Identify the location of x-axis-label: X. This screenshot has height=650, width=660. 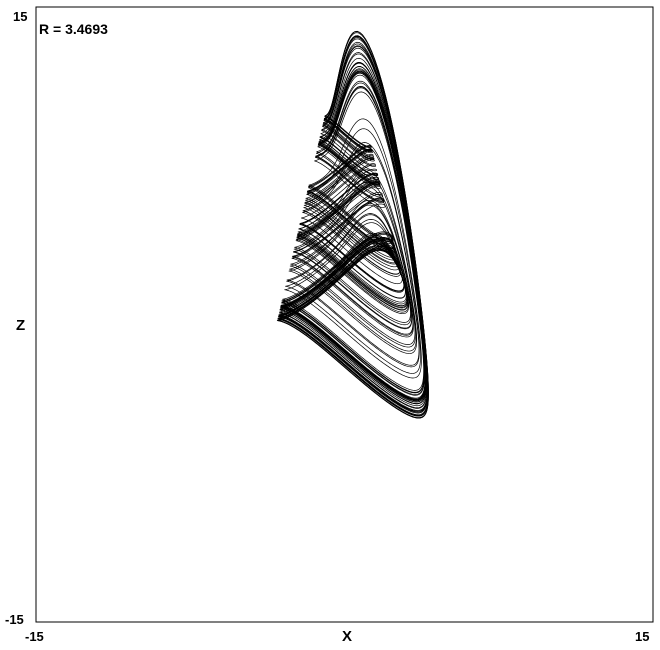
(347, 636).